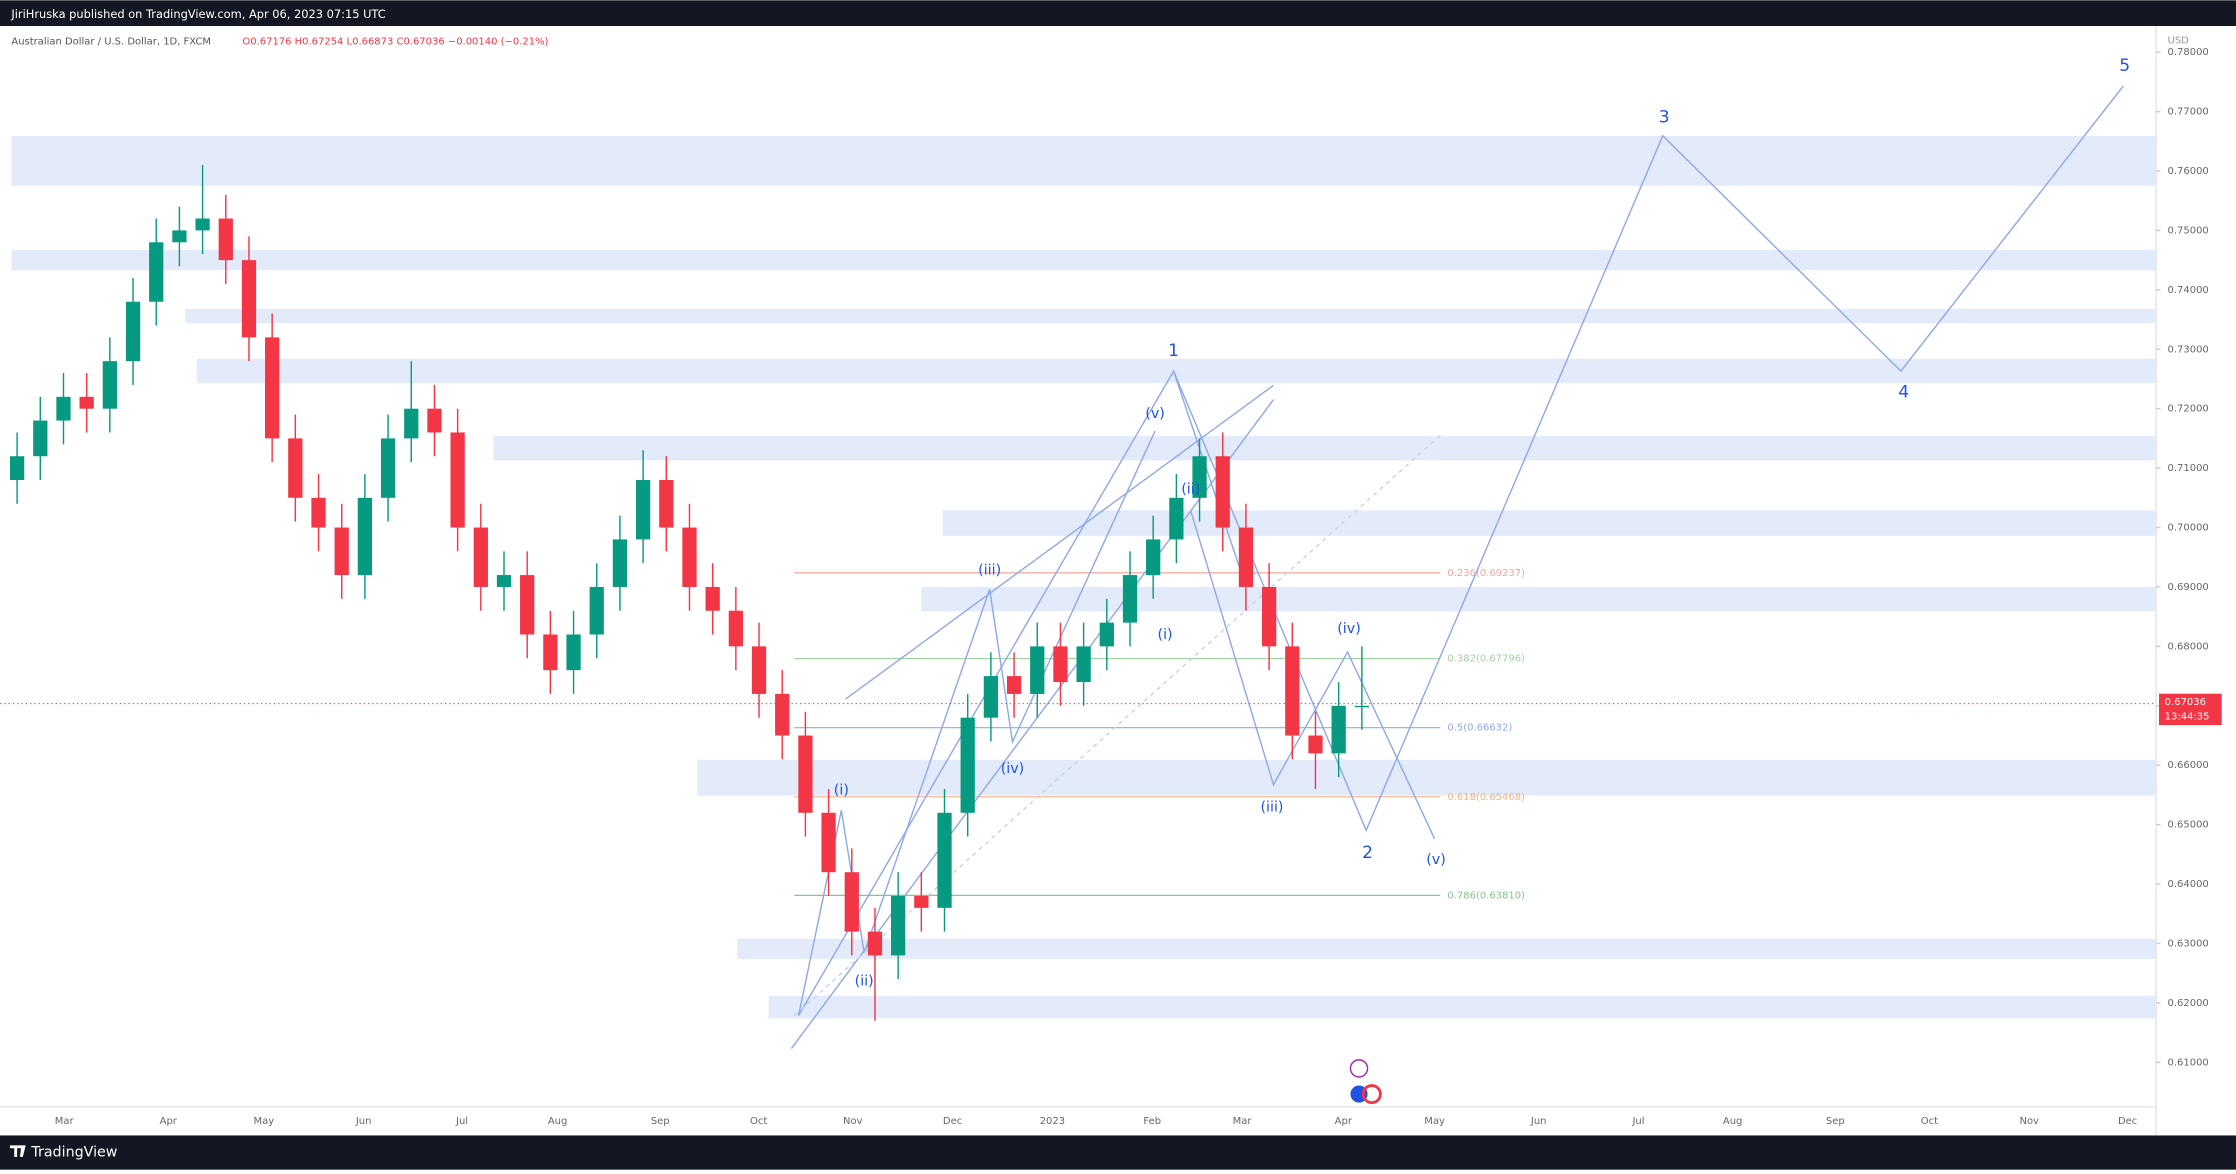 The width and height of the screenshot is (2236, 1174). I want to click on x-tick-label: Dec, so click(2127, 1121).